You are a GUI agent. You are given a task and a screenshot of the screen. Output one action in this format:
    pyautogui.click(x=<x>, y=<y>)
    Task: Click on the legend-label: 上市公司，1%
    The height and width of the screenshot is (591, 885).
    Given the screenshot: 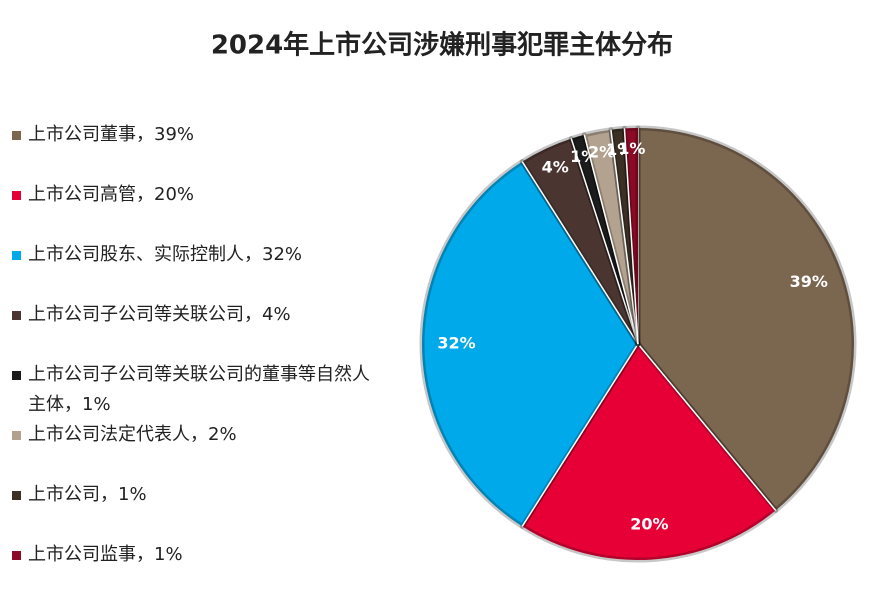 What is the action you would take?
    pyautogui.click(x=87, y=494)
    